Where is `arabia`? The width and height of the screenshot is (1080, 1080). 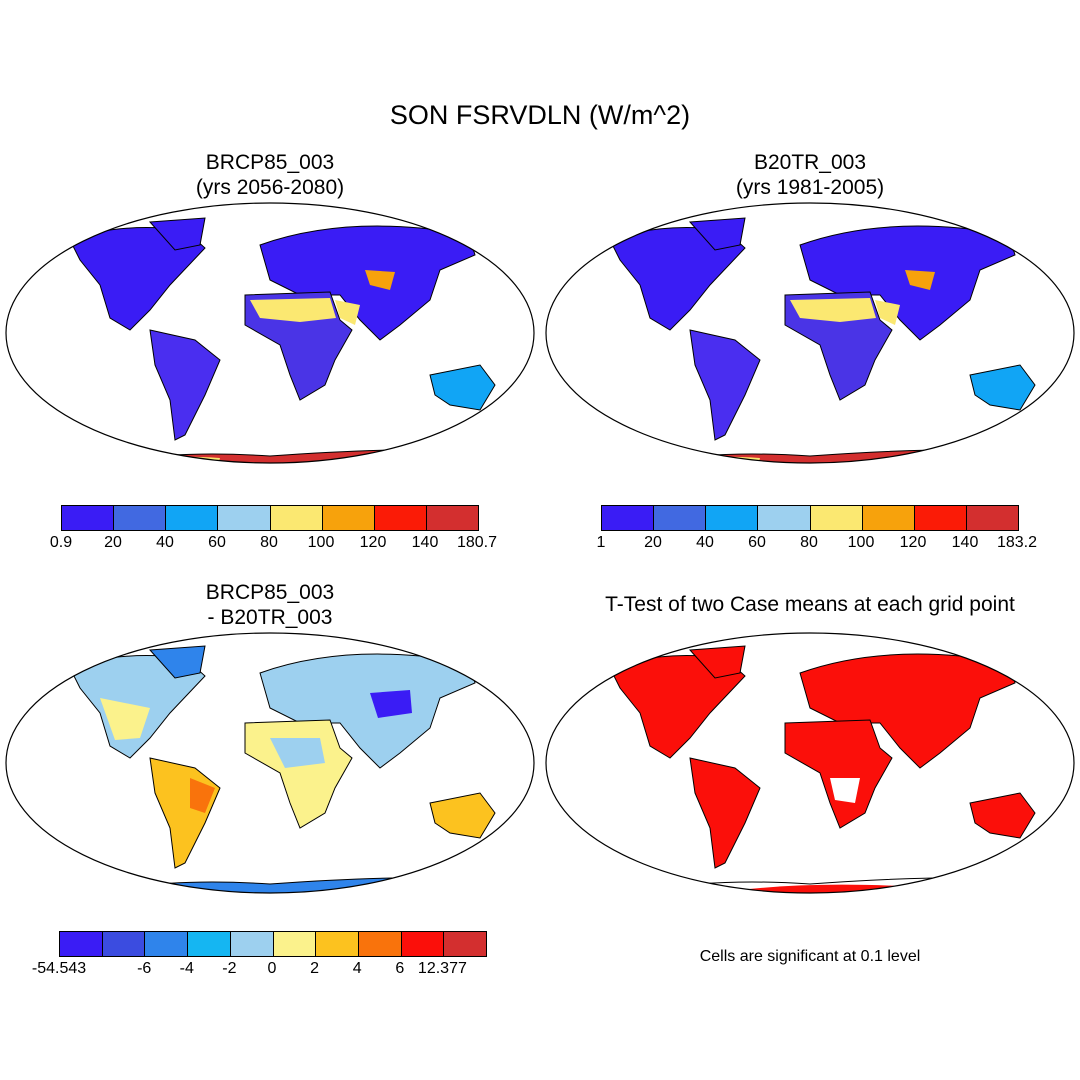 arabia is located at coordinates (347, 312).